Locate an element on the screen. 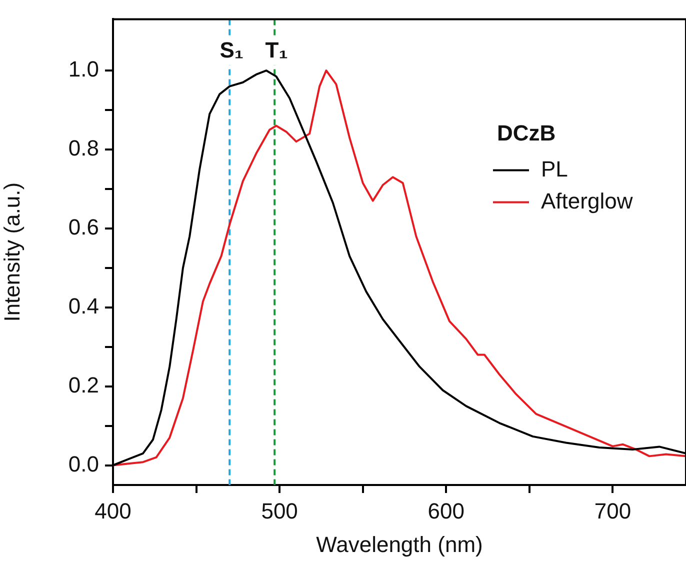 The image size is (686, 563). y-tick-label: 0.2 is located at coordinates (83, 385).